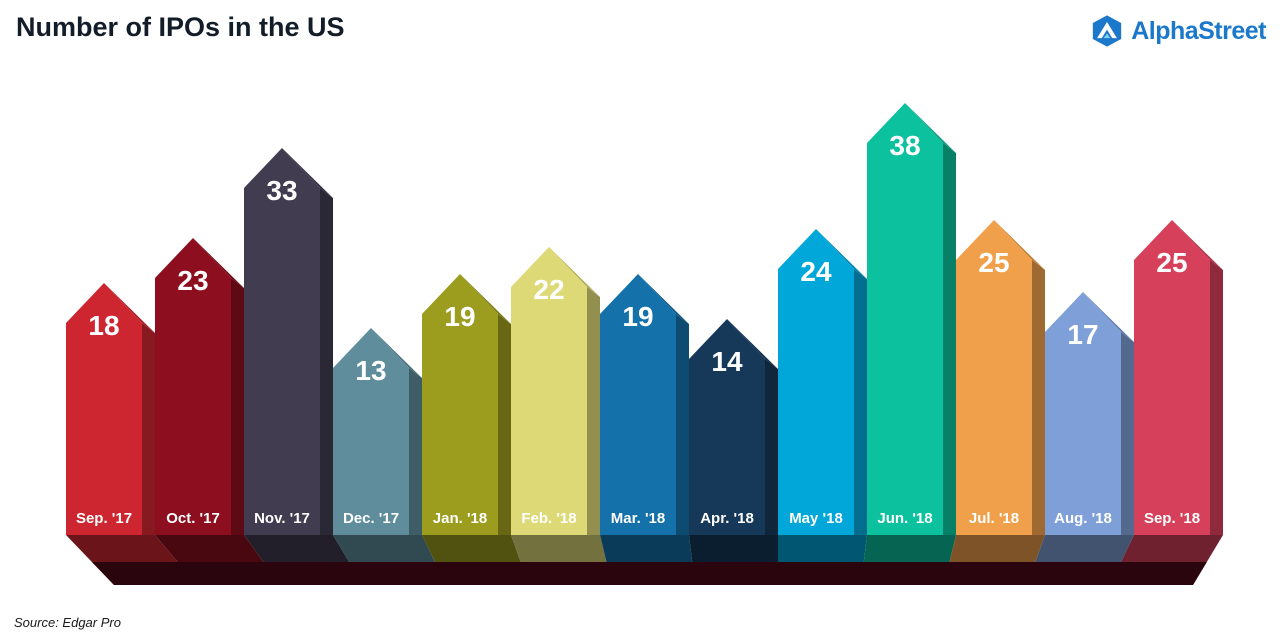 This screenshot has height=640, width=1280. I want to click on platform-front-band, so click(649, 573).